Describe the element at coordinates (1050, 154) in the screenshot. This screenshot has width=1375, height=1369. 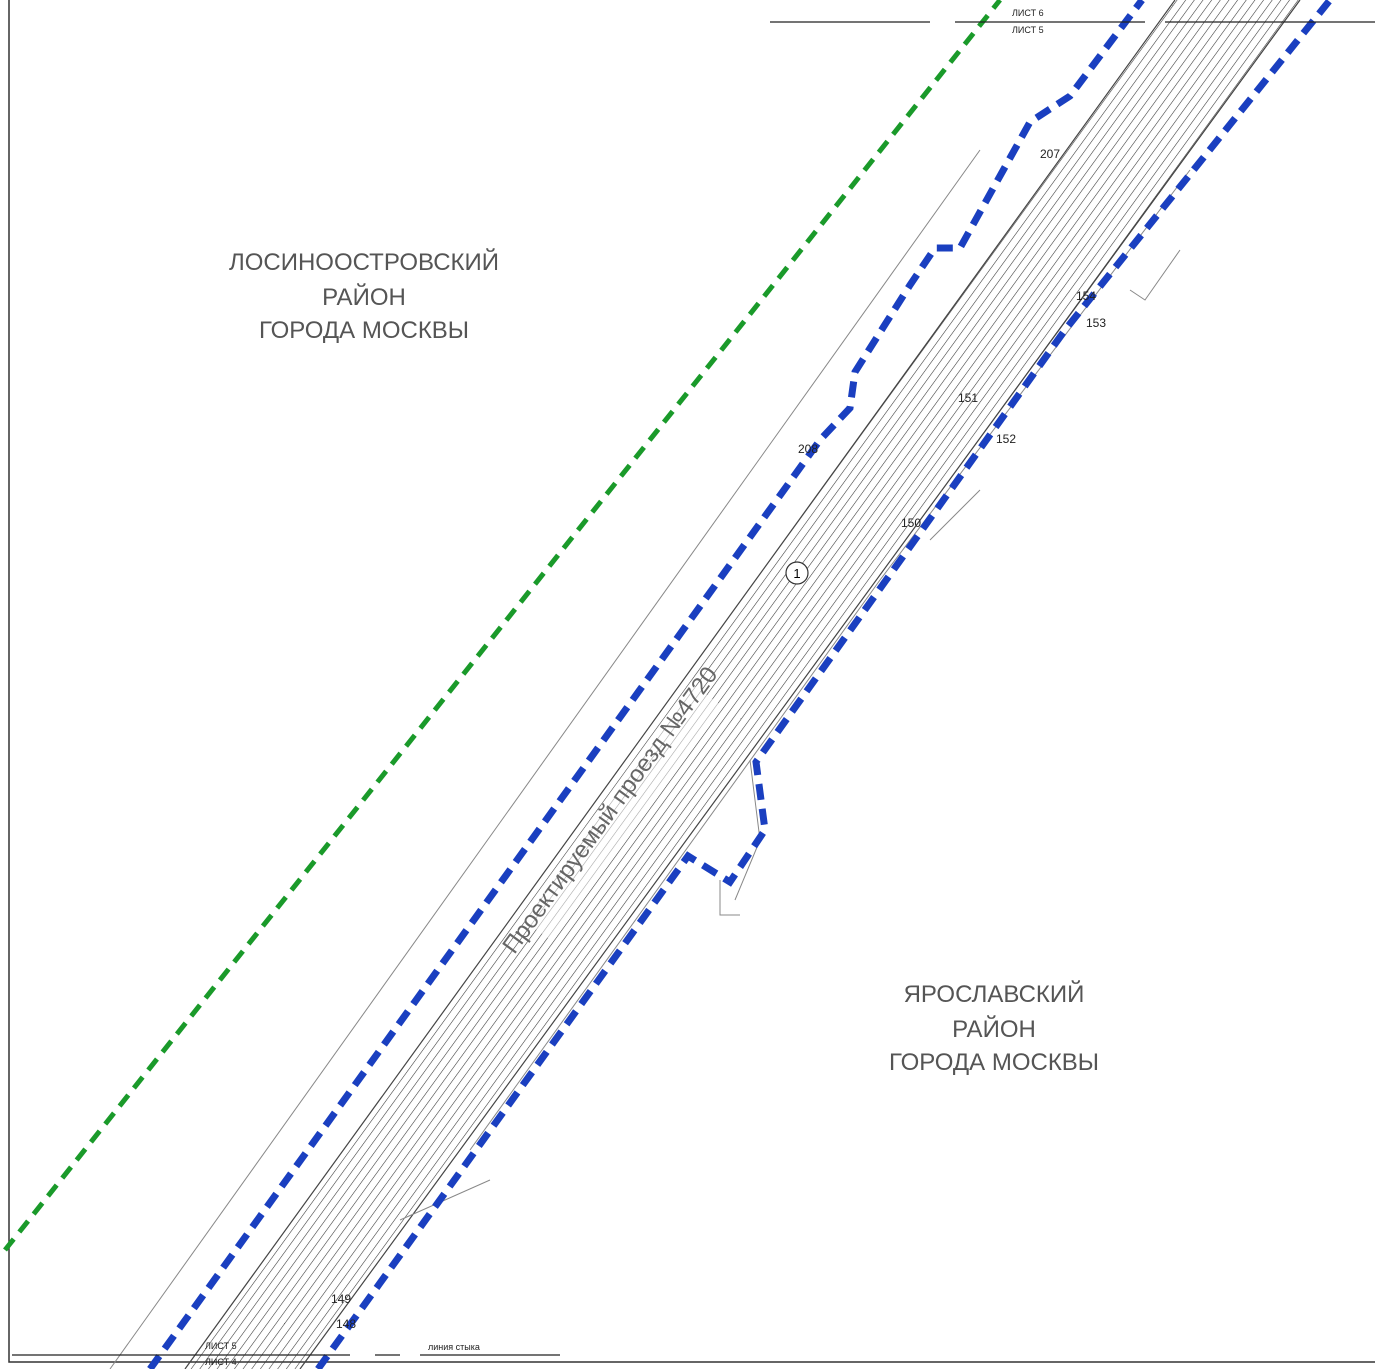
I see `point-number: 207` at that location.